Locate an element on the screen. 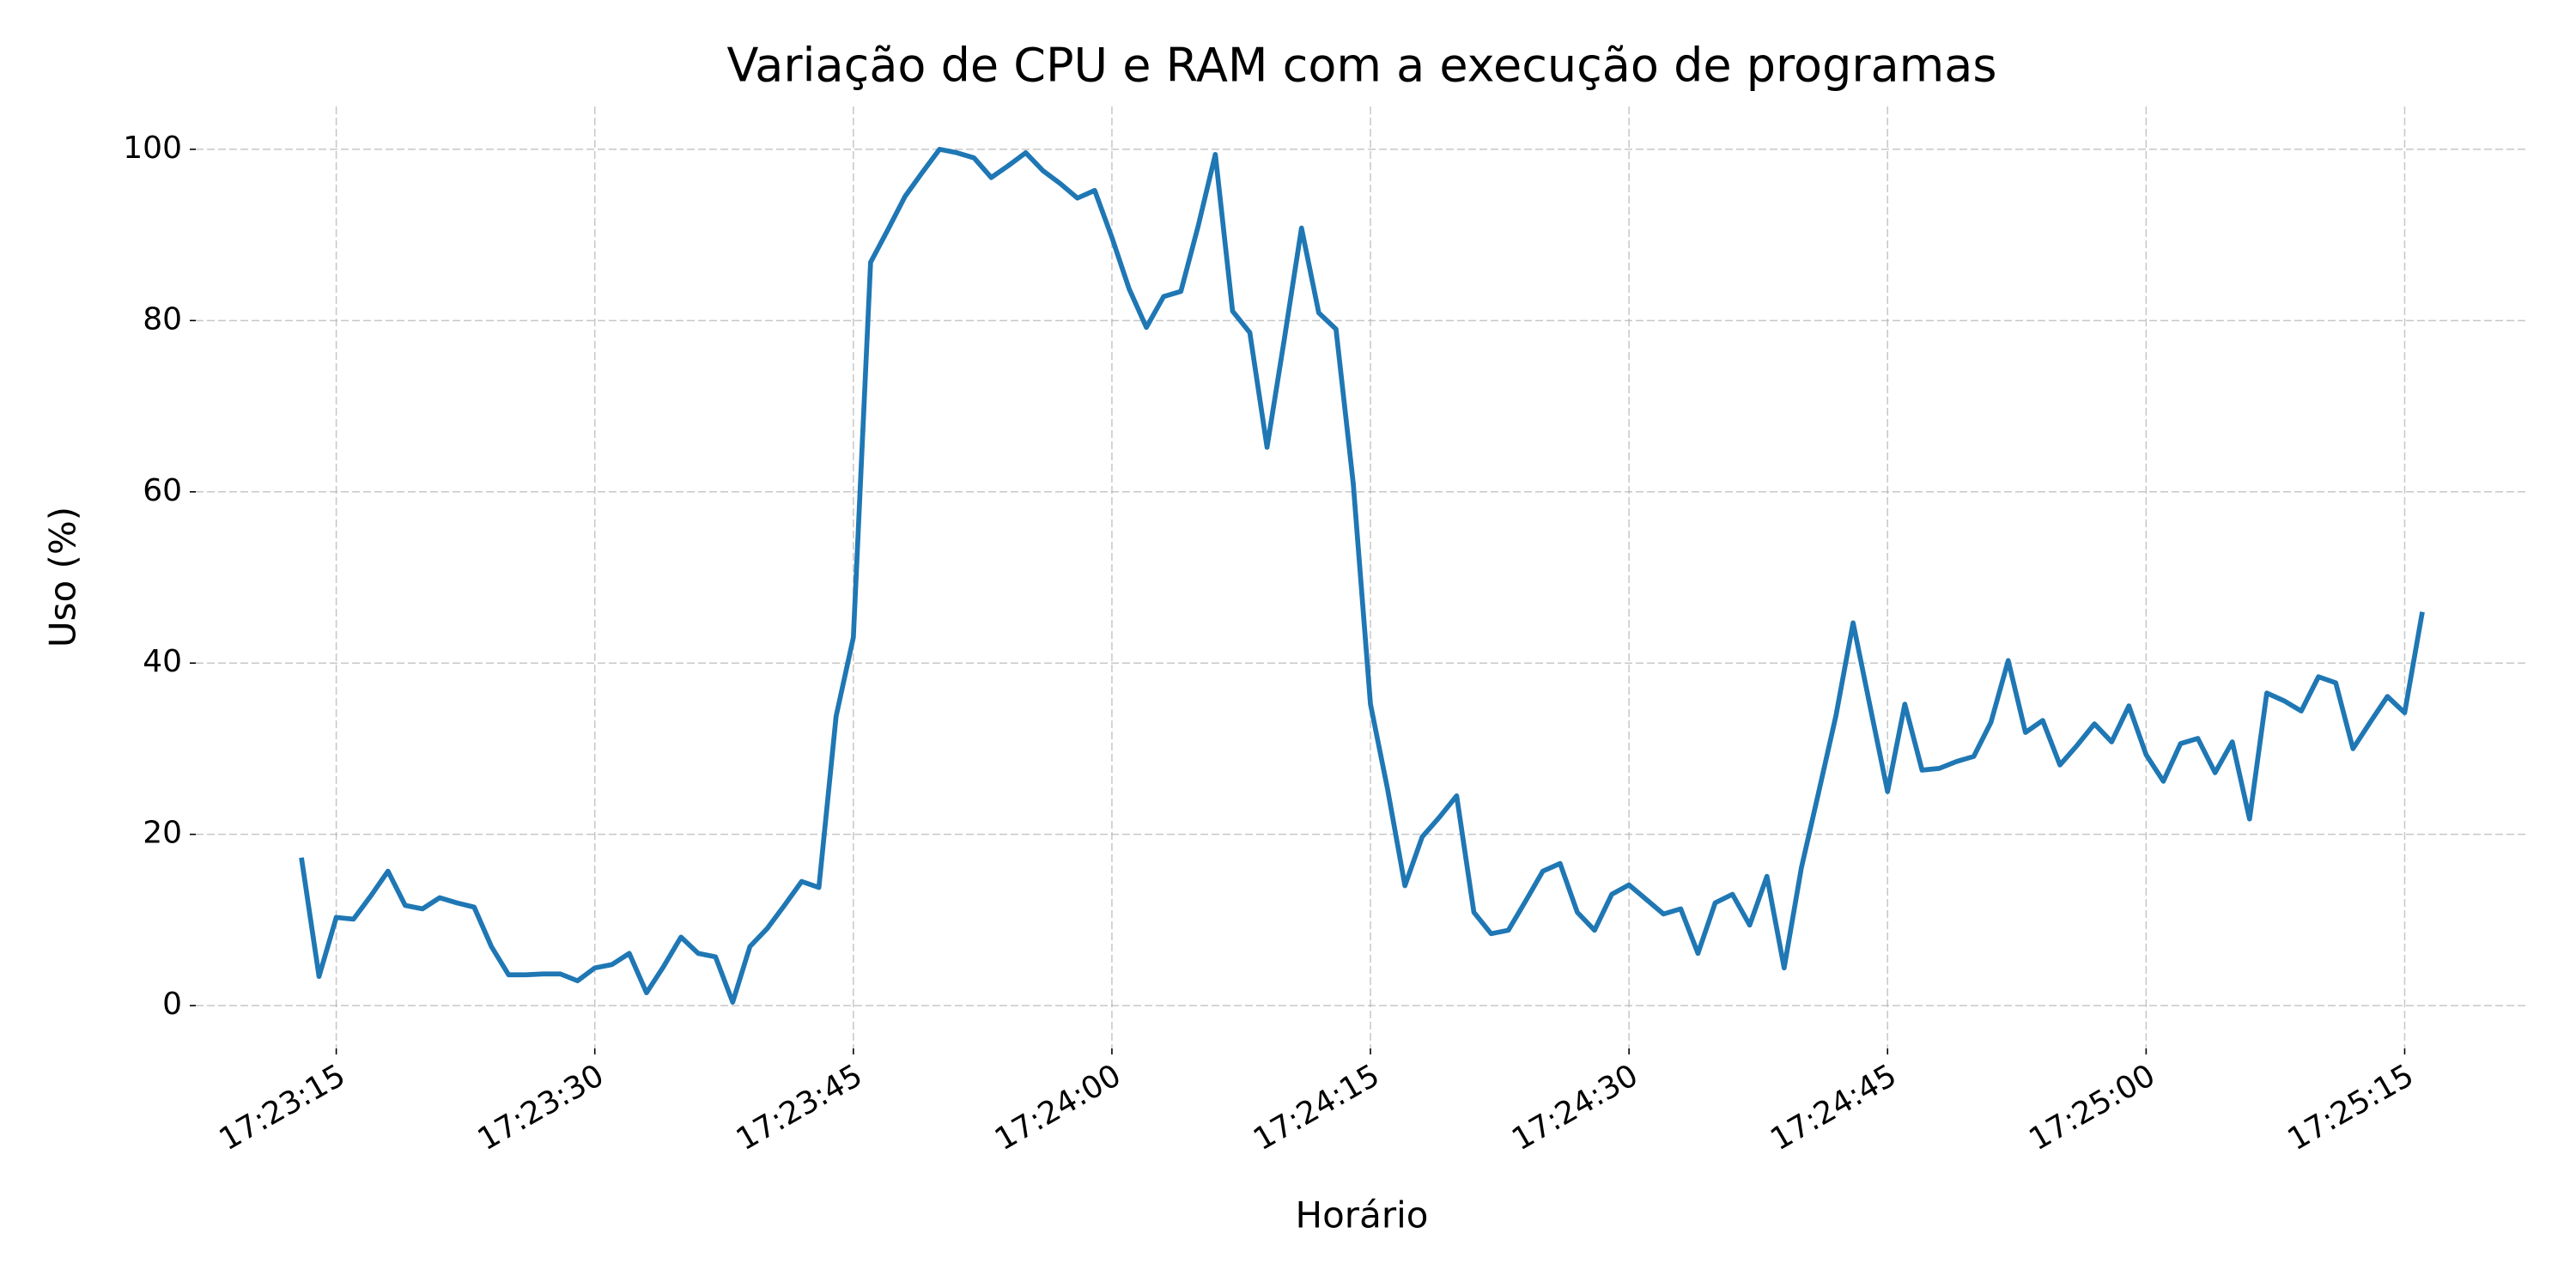  y-tick-label: 80 is located at coordinates (162, 319).